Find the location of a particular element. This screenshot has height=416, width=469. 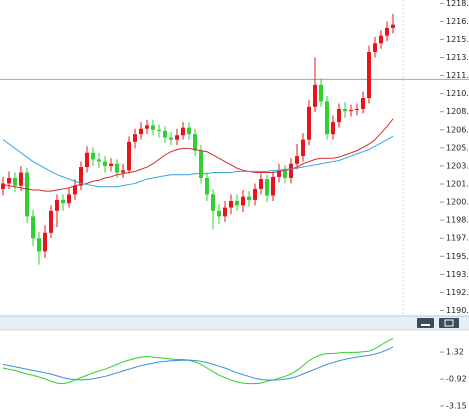

maximize-button is located at coordinates (449, 323).